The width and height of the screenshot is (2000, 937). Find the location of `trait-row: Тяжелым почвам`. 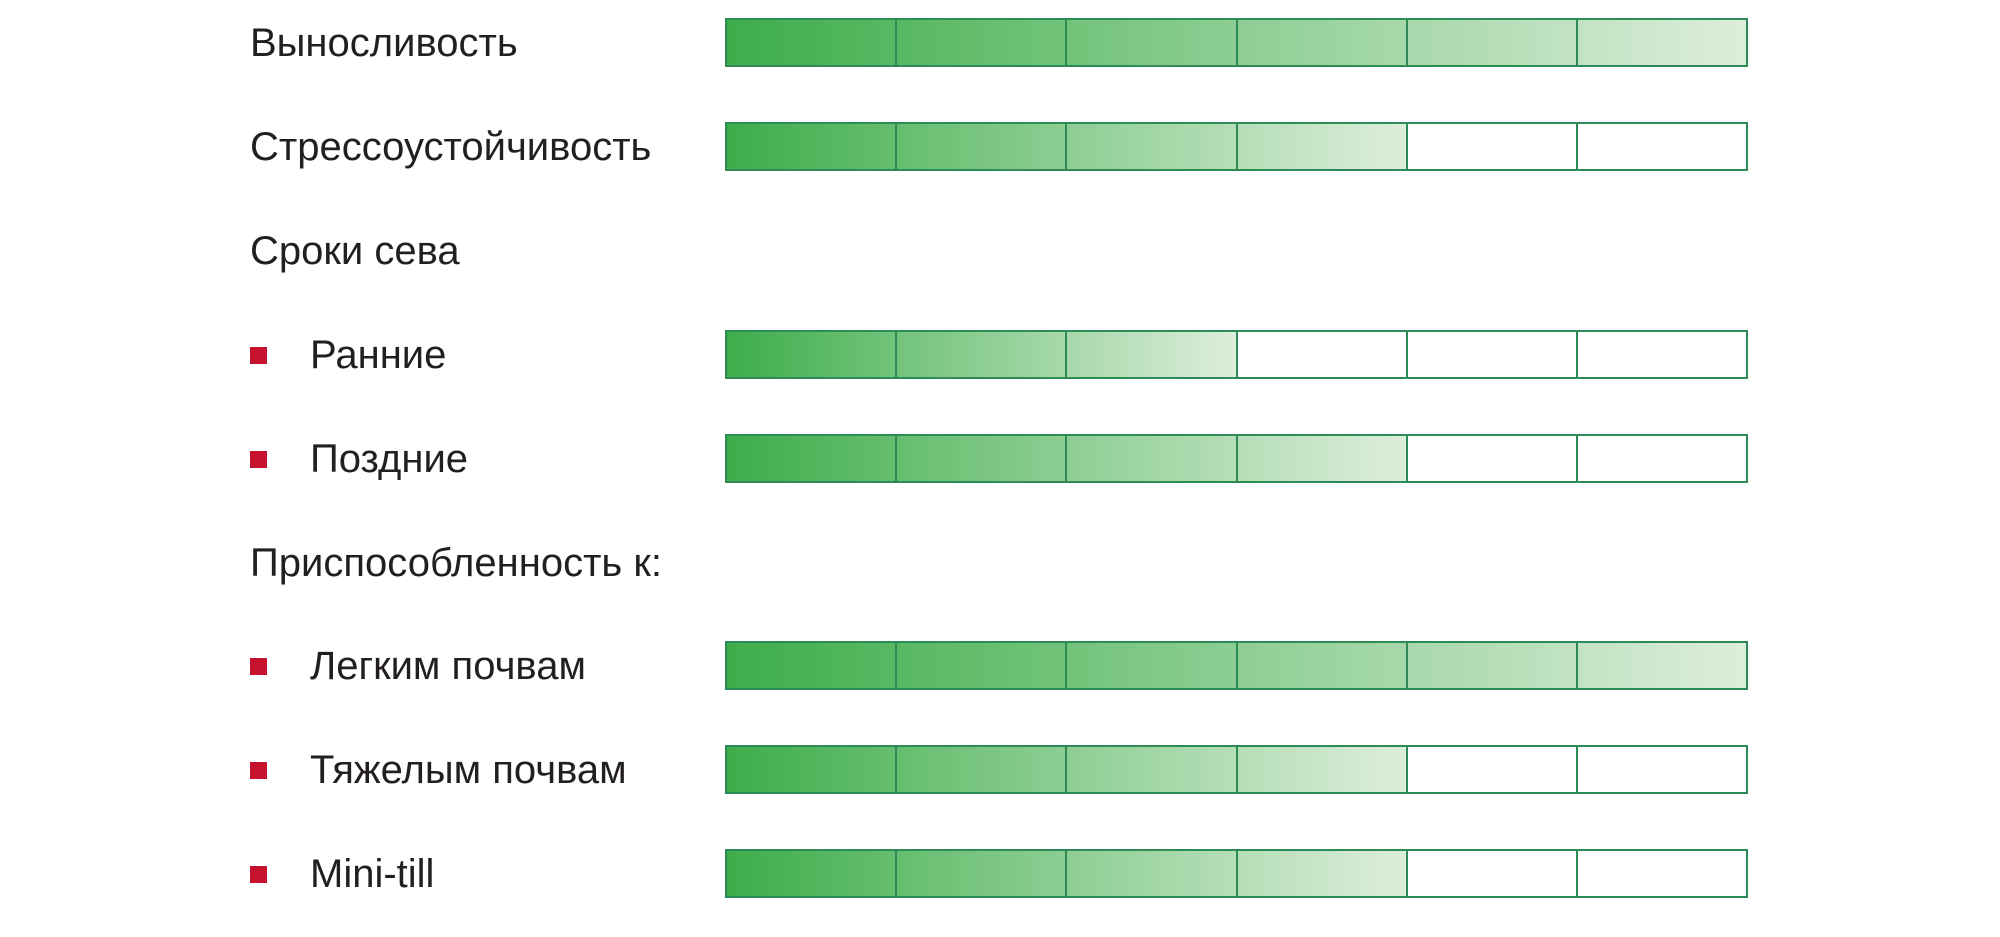

trait-row: Тяжелым почвам is located at coordinates (1000, 770).